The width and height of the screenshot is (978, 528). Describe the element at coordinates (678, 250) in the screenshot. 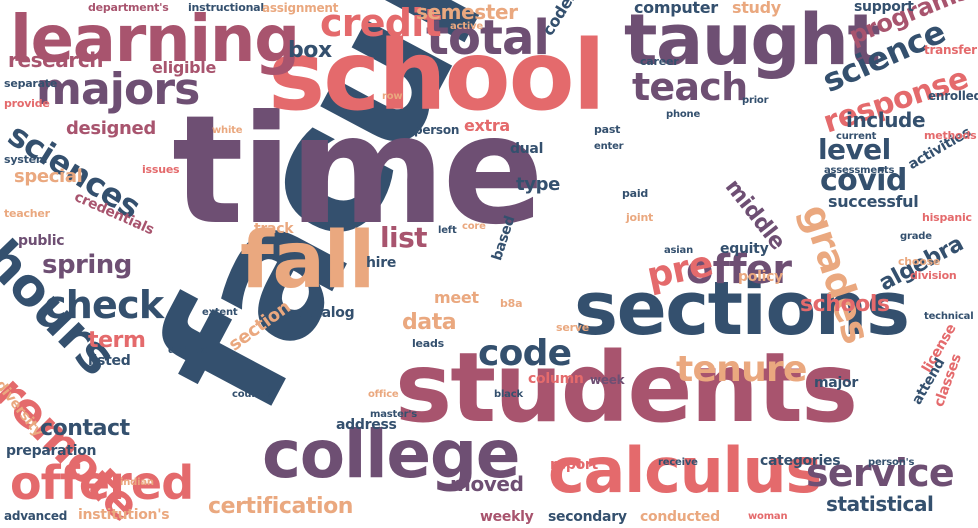

I see `word-asian: asian` at that location.